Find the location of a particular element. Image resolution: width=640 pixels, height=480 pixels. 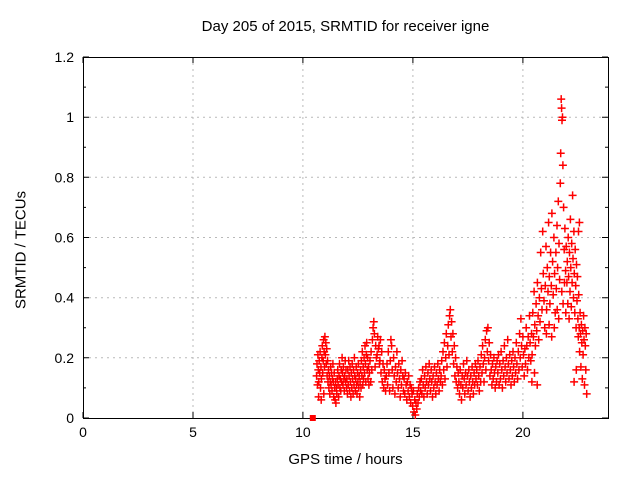

outlier-point is located at coordinates (312, 418).